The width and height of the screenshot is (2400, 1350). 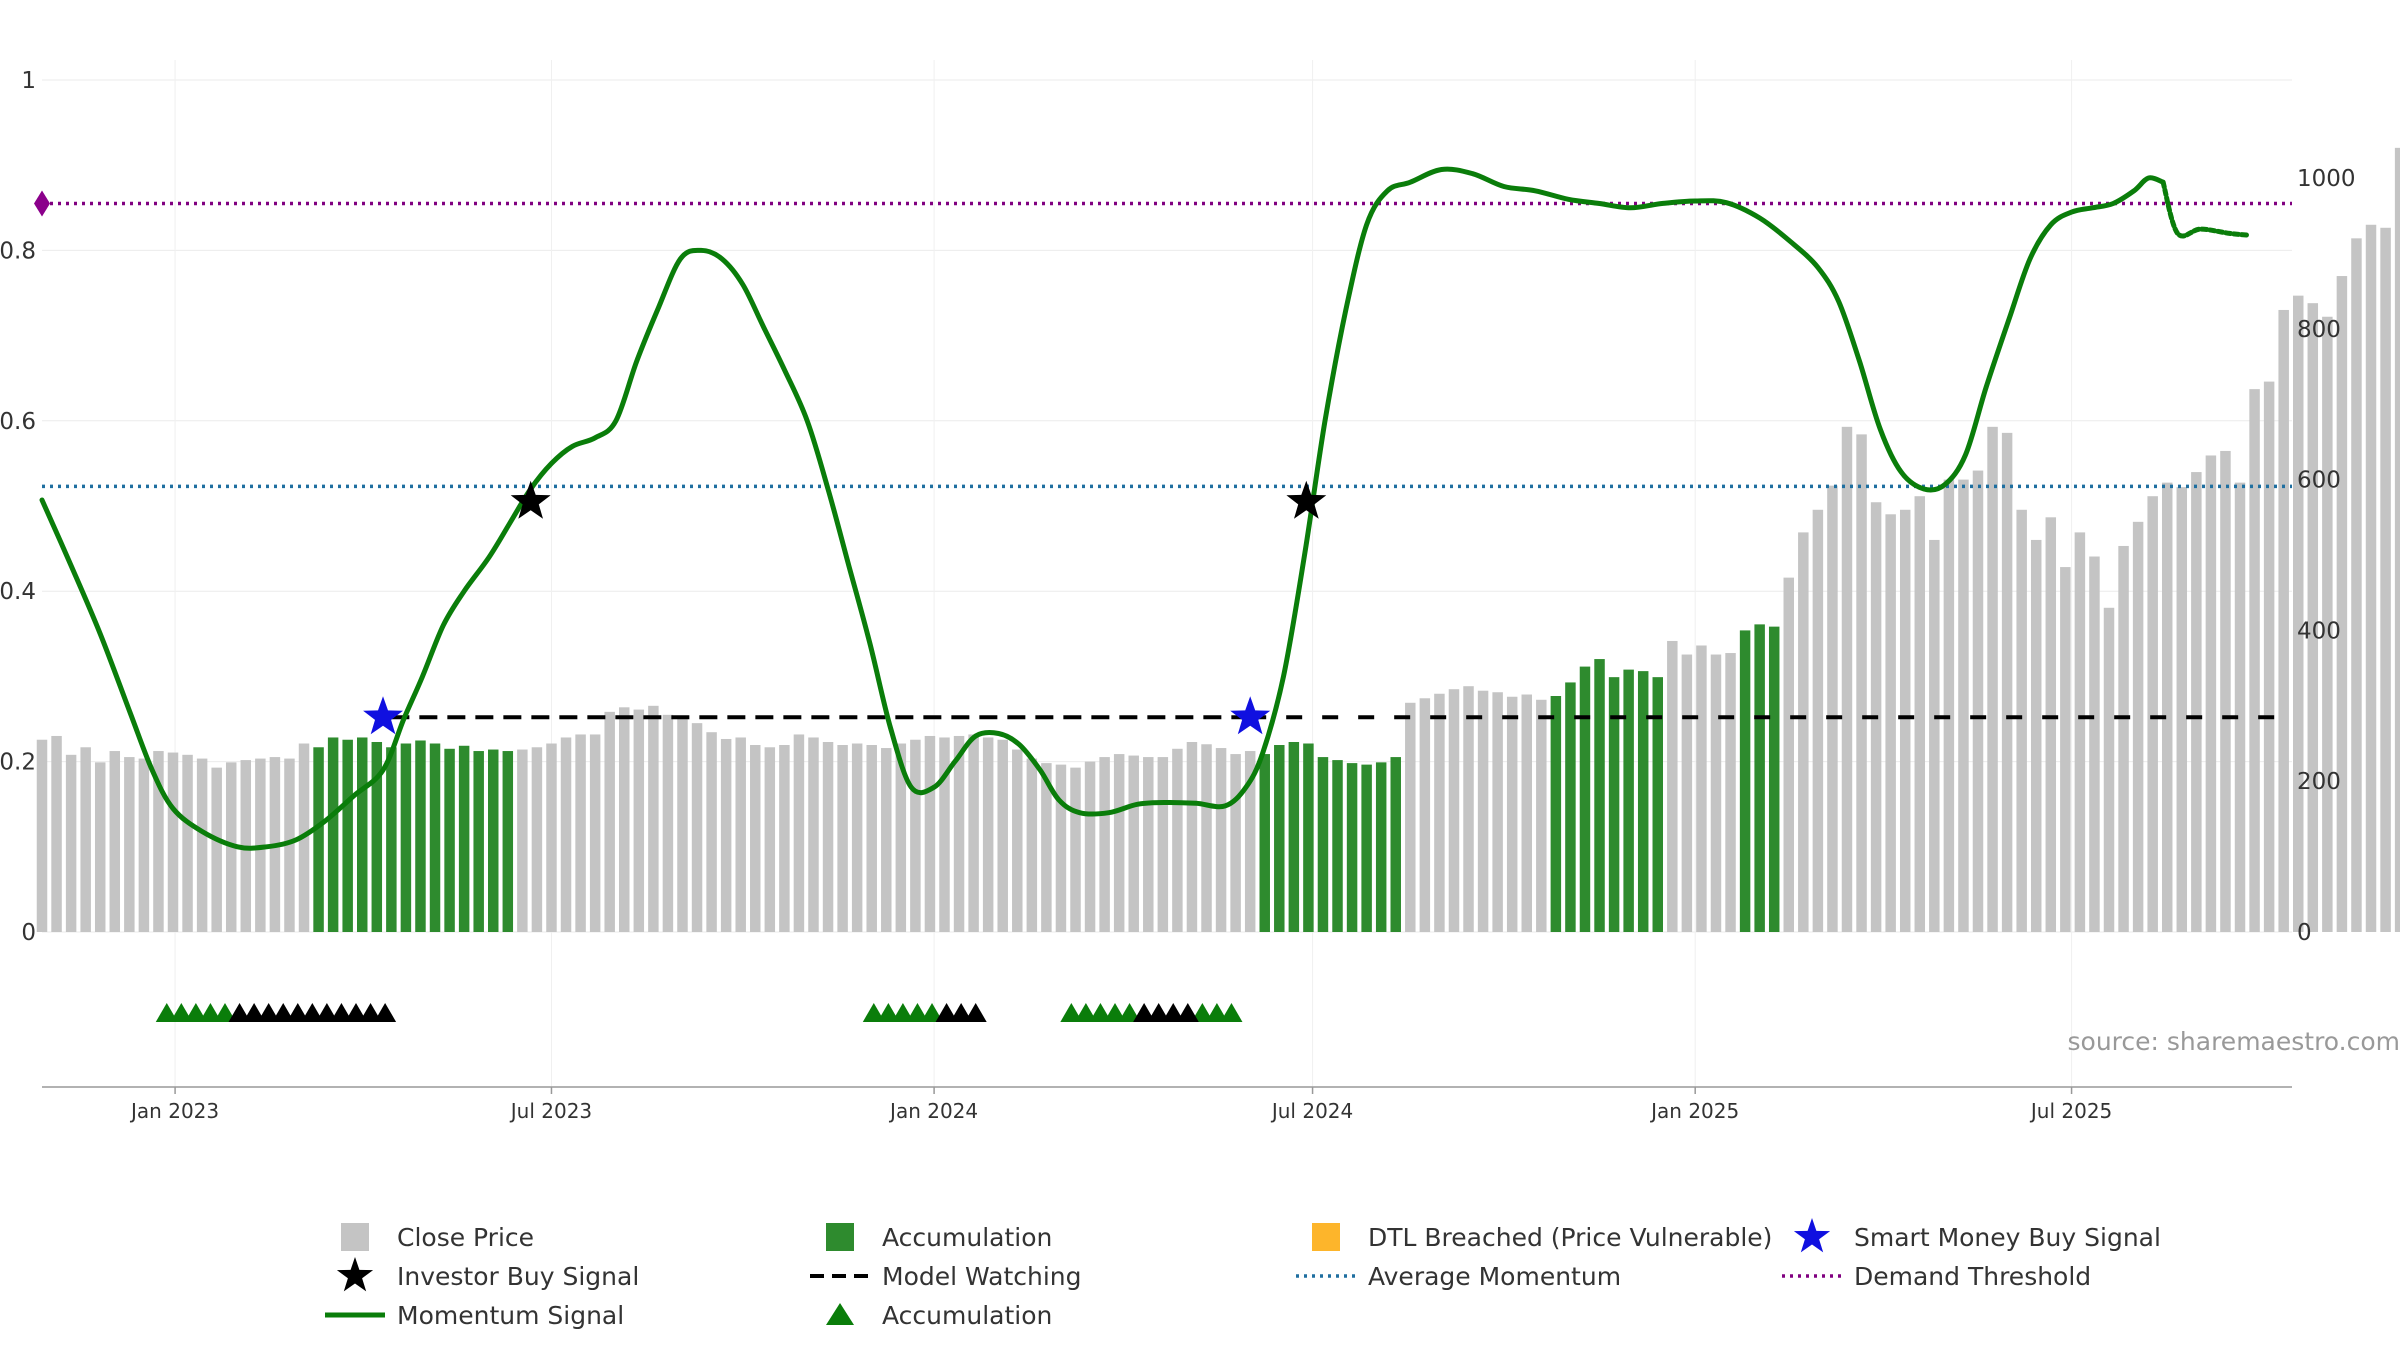 I want to click on x-tick-label: Jan 2024, so click(x=933, y=1111).